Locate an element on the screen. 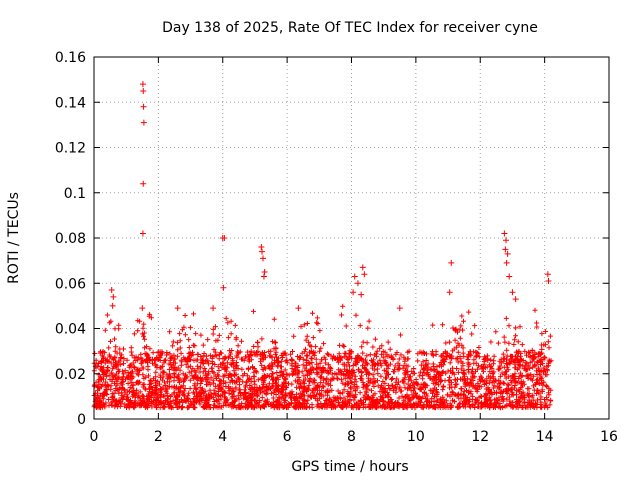 This screenshot has width=640, height=480. x-tick-label: 4 is located at coordinates (222, 437).